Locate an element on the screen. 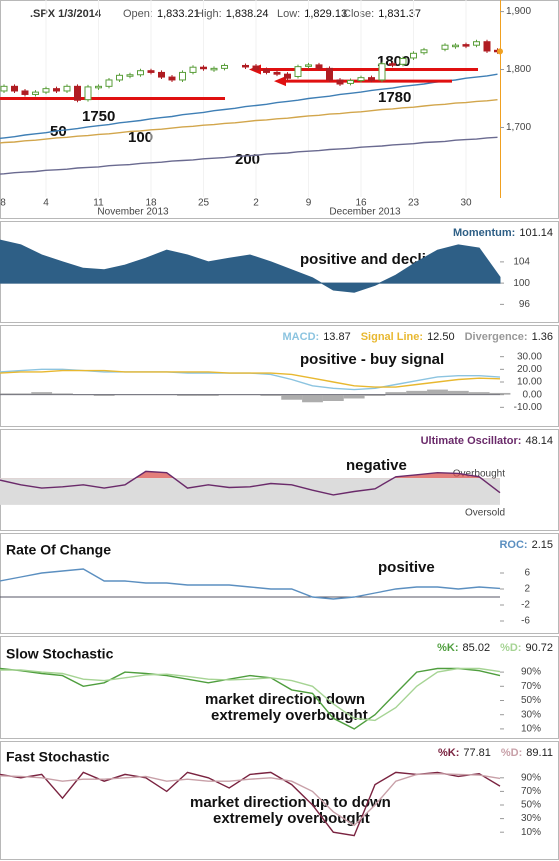 The width and height of the screenshot is (559, 861). stat-name: Open: is located at coordinates (138, 14).